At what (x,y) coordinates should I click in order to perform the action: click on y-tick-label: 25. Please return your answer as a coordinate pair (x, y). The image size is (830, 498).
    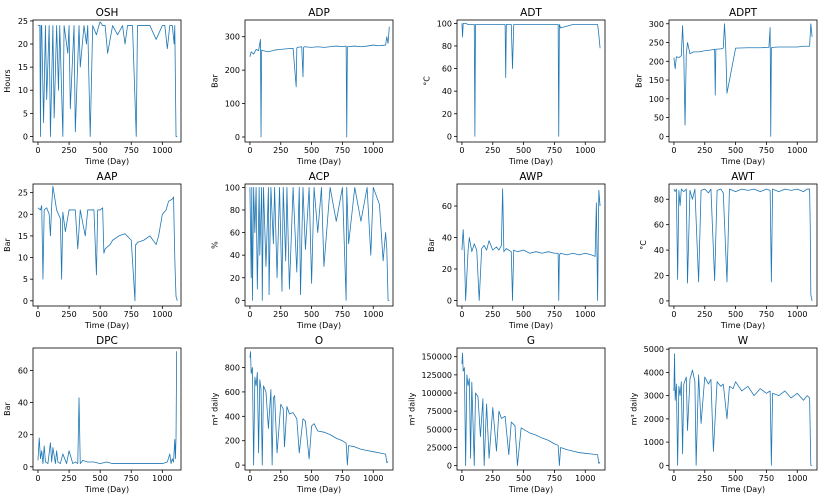
    Looking at the image, I should click on (23, 193).